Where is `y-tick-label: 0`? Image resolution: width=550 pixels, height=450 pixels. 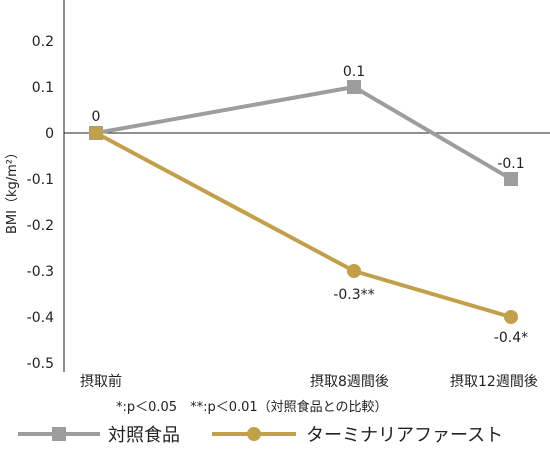 y-tick-label: 0 is located at coordinates (49, 134).